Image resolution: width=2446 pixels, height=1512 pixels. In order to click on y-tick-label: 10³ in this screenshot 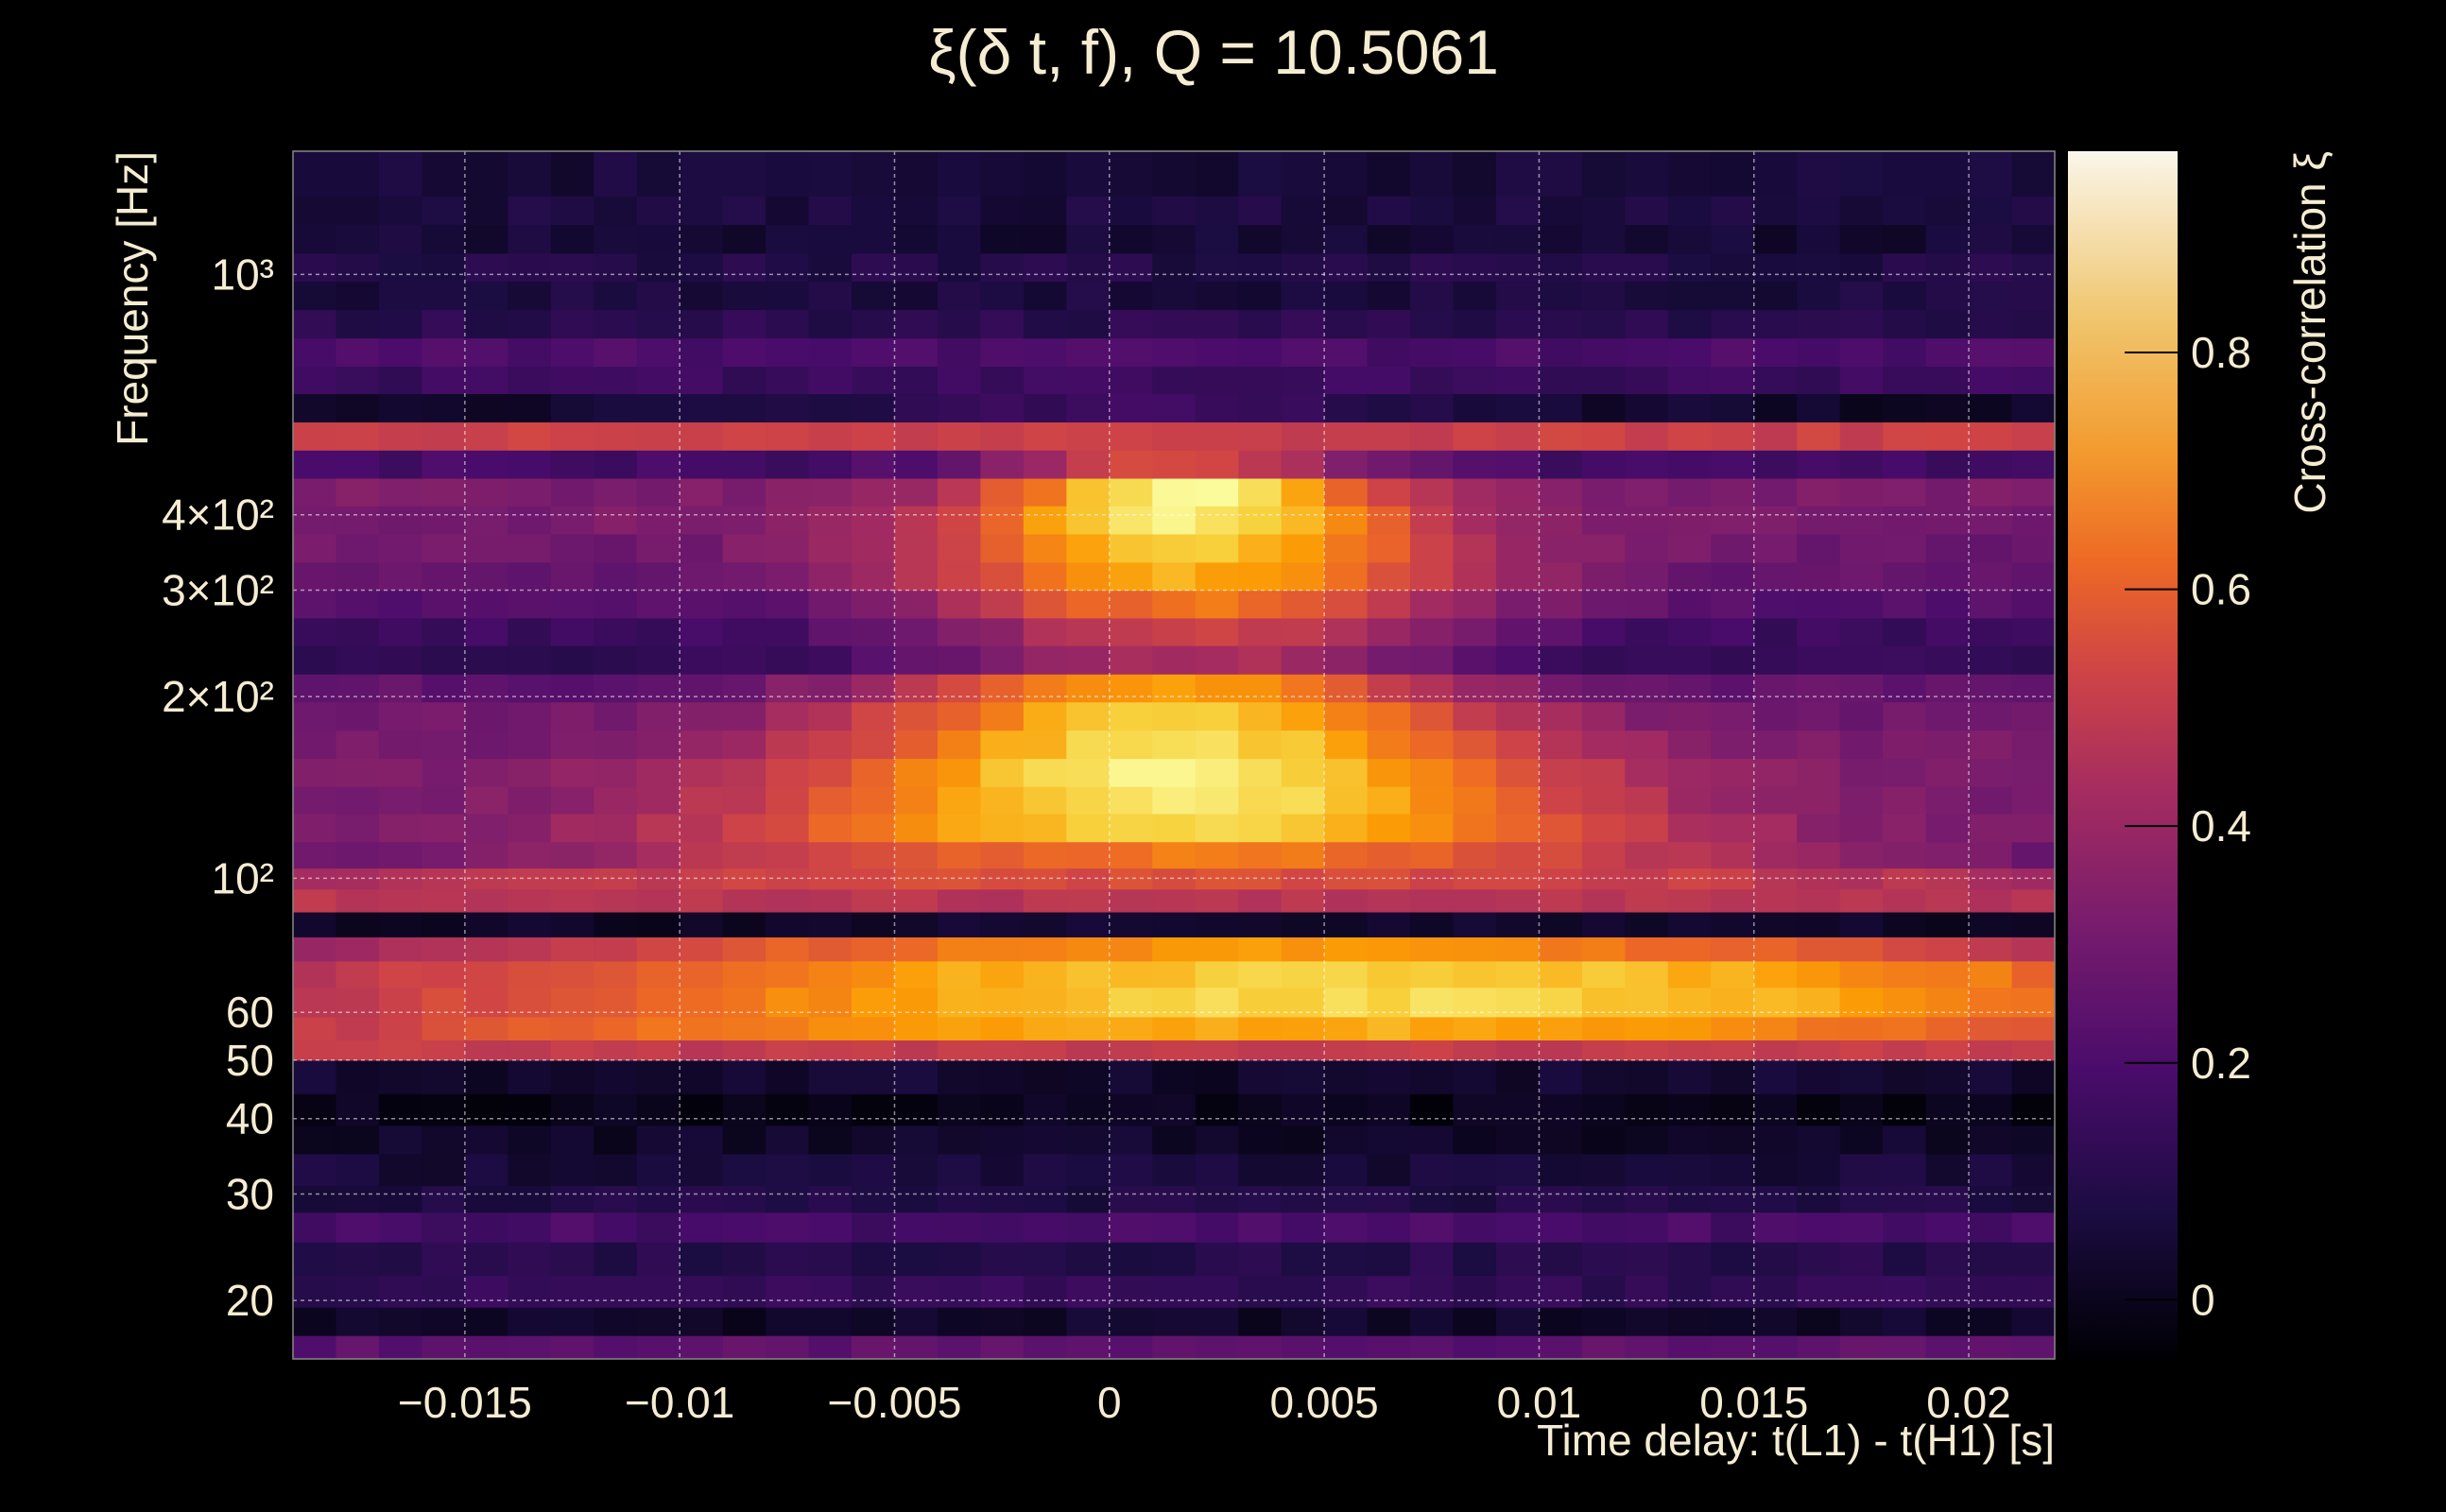, I will do `click(243, 274)`.